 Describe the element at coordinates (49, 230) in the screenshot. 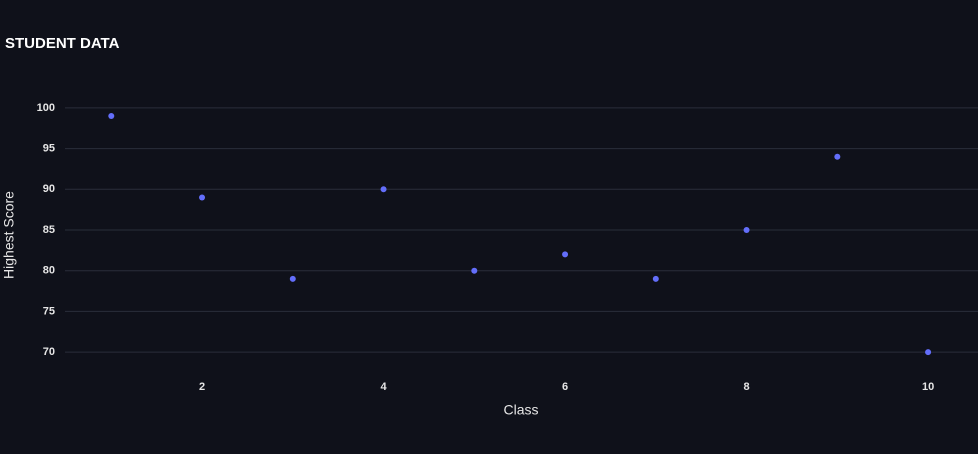

I see `y-tick-label: 85` at that location.